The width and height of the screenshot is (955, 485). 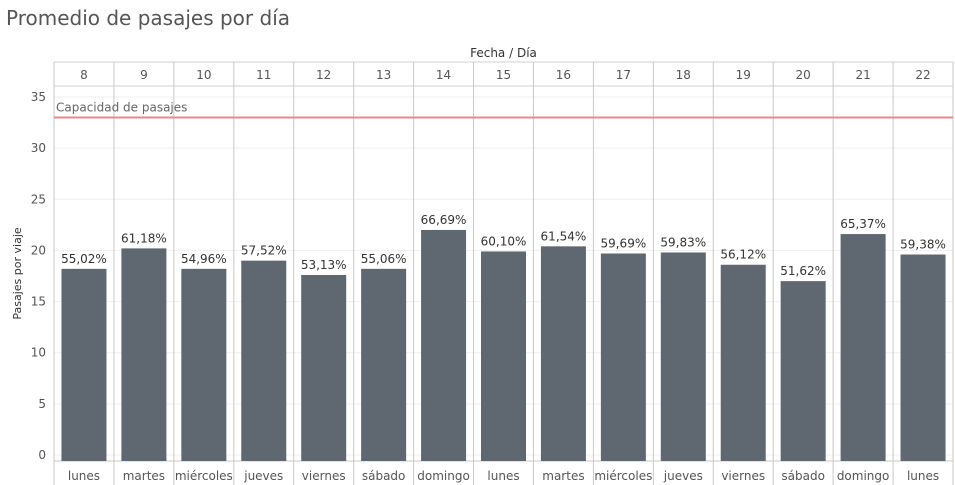 What do you see at coordinates (42, 455) in the screenshot?
I see `y-tick-label: 0` at bounding box center [42, 455].